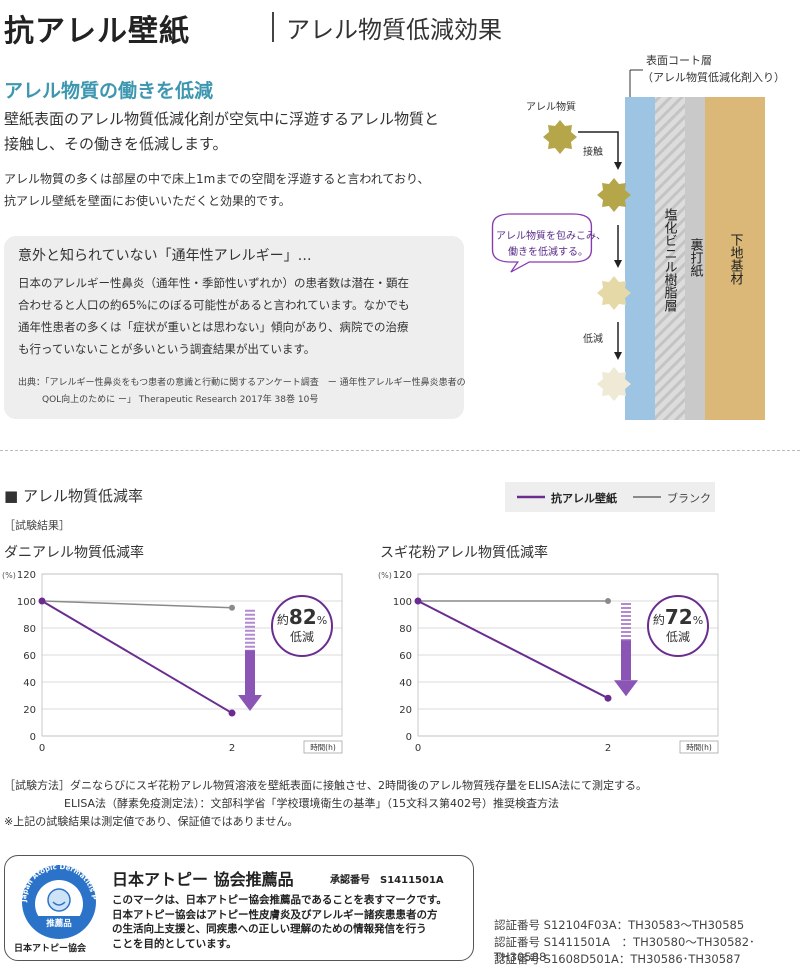  Describe the element at coordinates (109, 91) in the screenshot. I see `section-heading: アレル物質の働きを低減` at that location.